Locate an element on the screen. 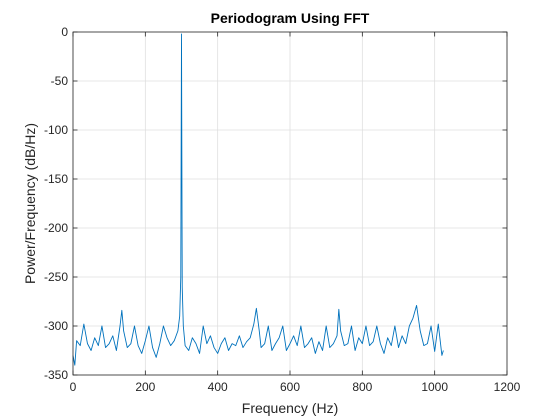 The image size is (560, 420). y-tick-labels: 0 -50 -100 -150 -200 -250 -300 -350 is located at coordinates (56, 203).